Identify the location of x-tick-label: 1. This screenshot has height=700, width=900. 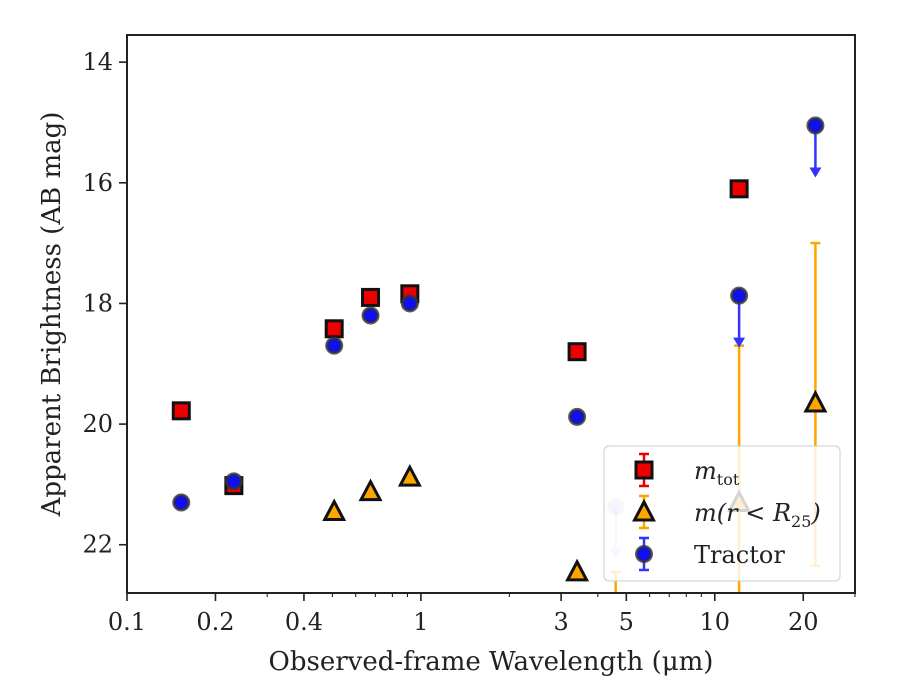
(420, 622).